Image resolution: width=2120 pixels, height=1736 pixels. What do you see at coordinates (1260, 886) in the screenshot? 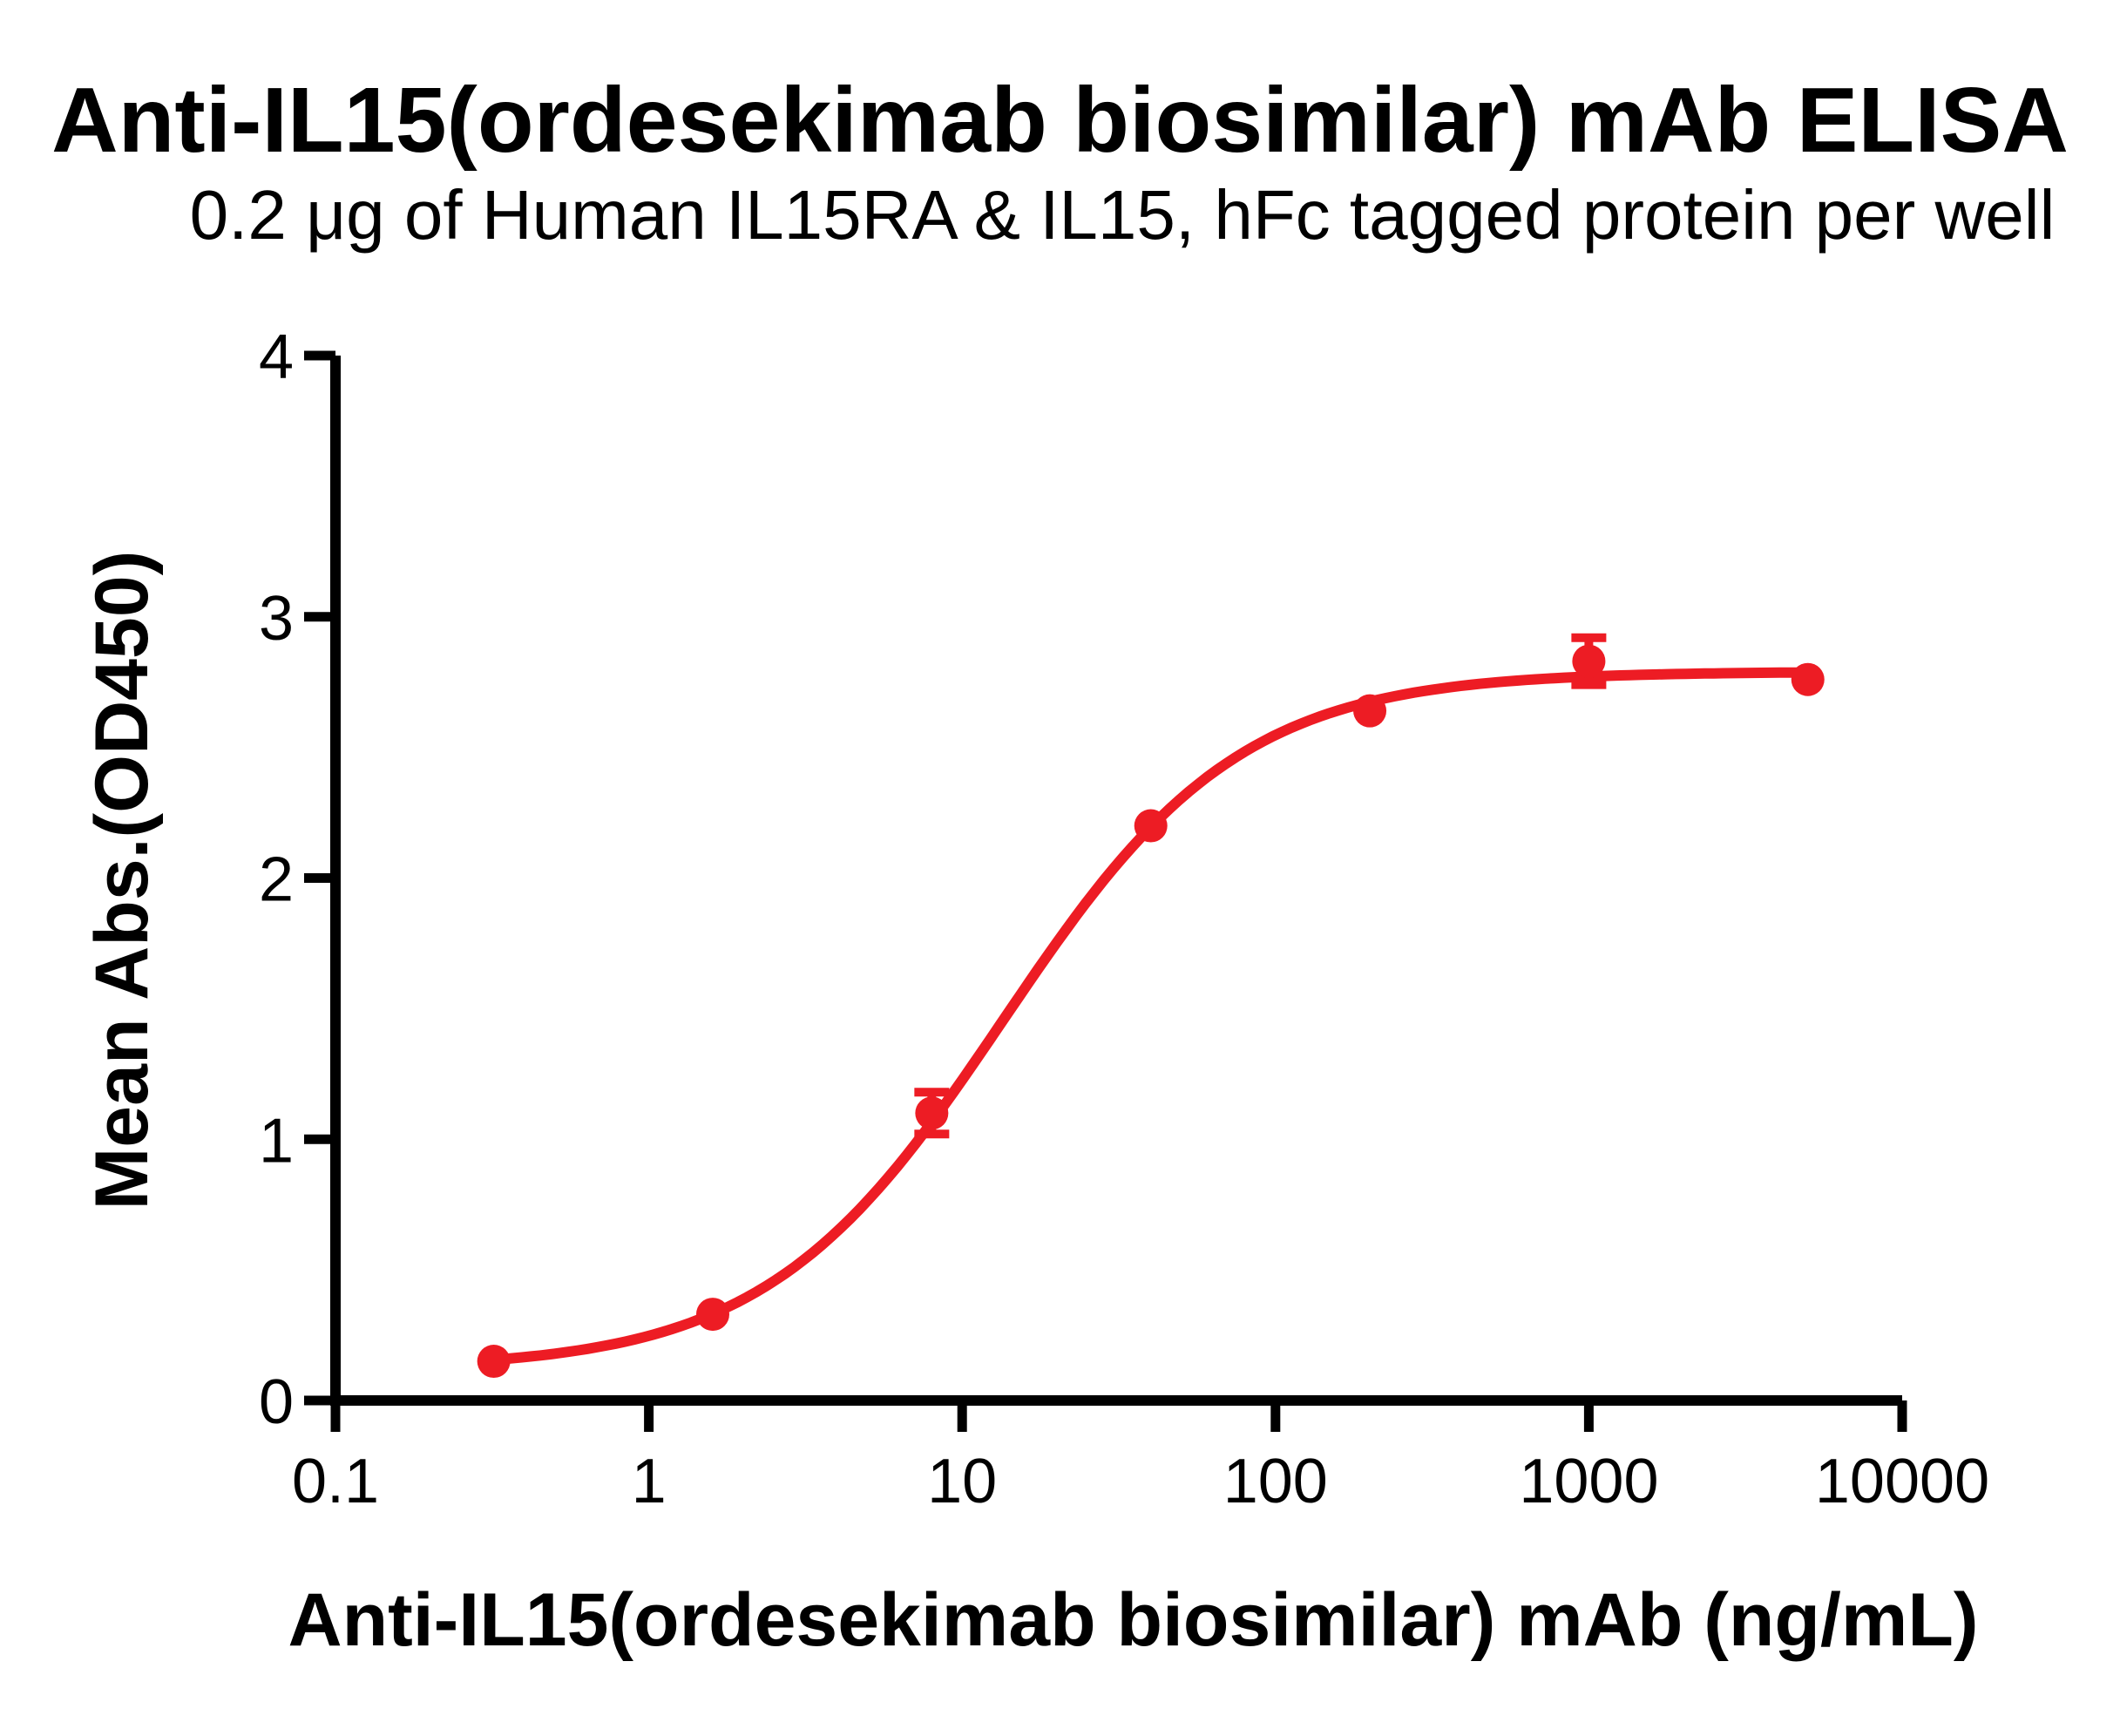
I see `error-bars` at bounding box center [1260, 886].